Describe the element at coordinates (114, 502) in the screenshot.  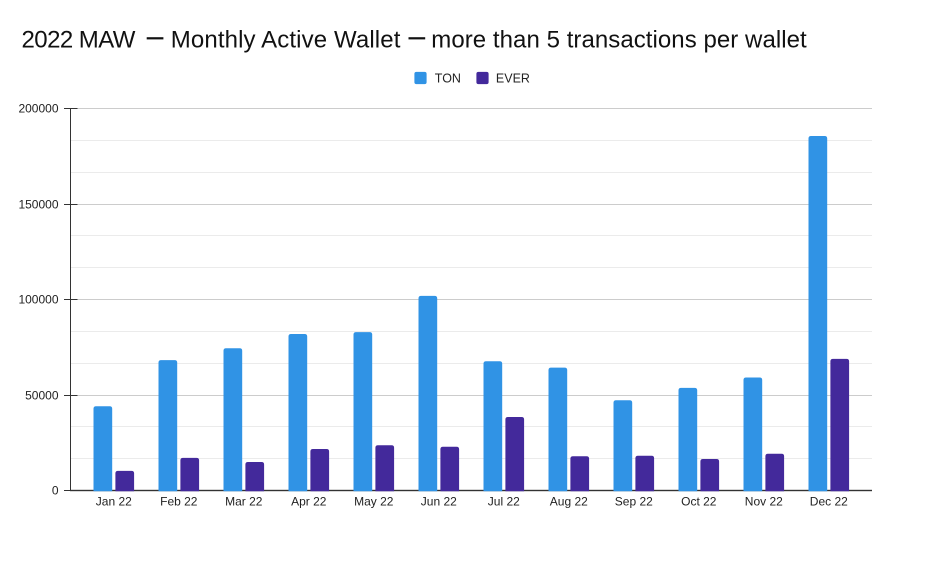
I see `svg-text: Jan 22` at that location.